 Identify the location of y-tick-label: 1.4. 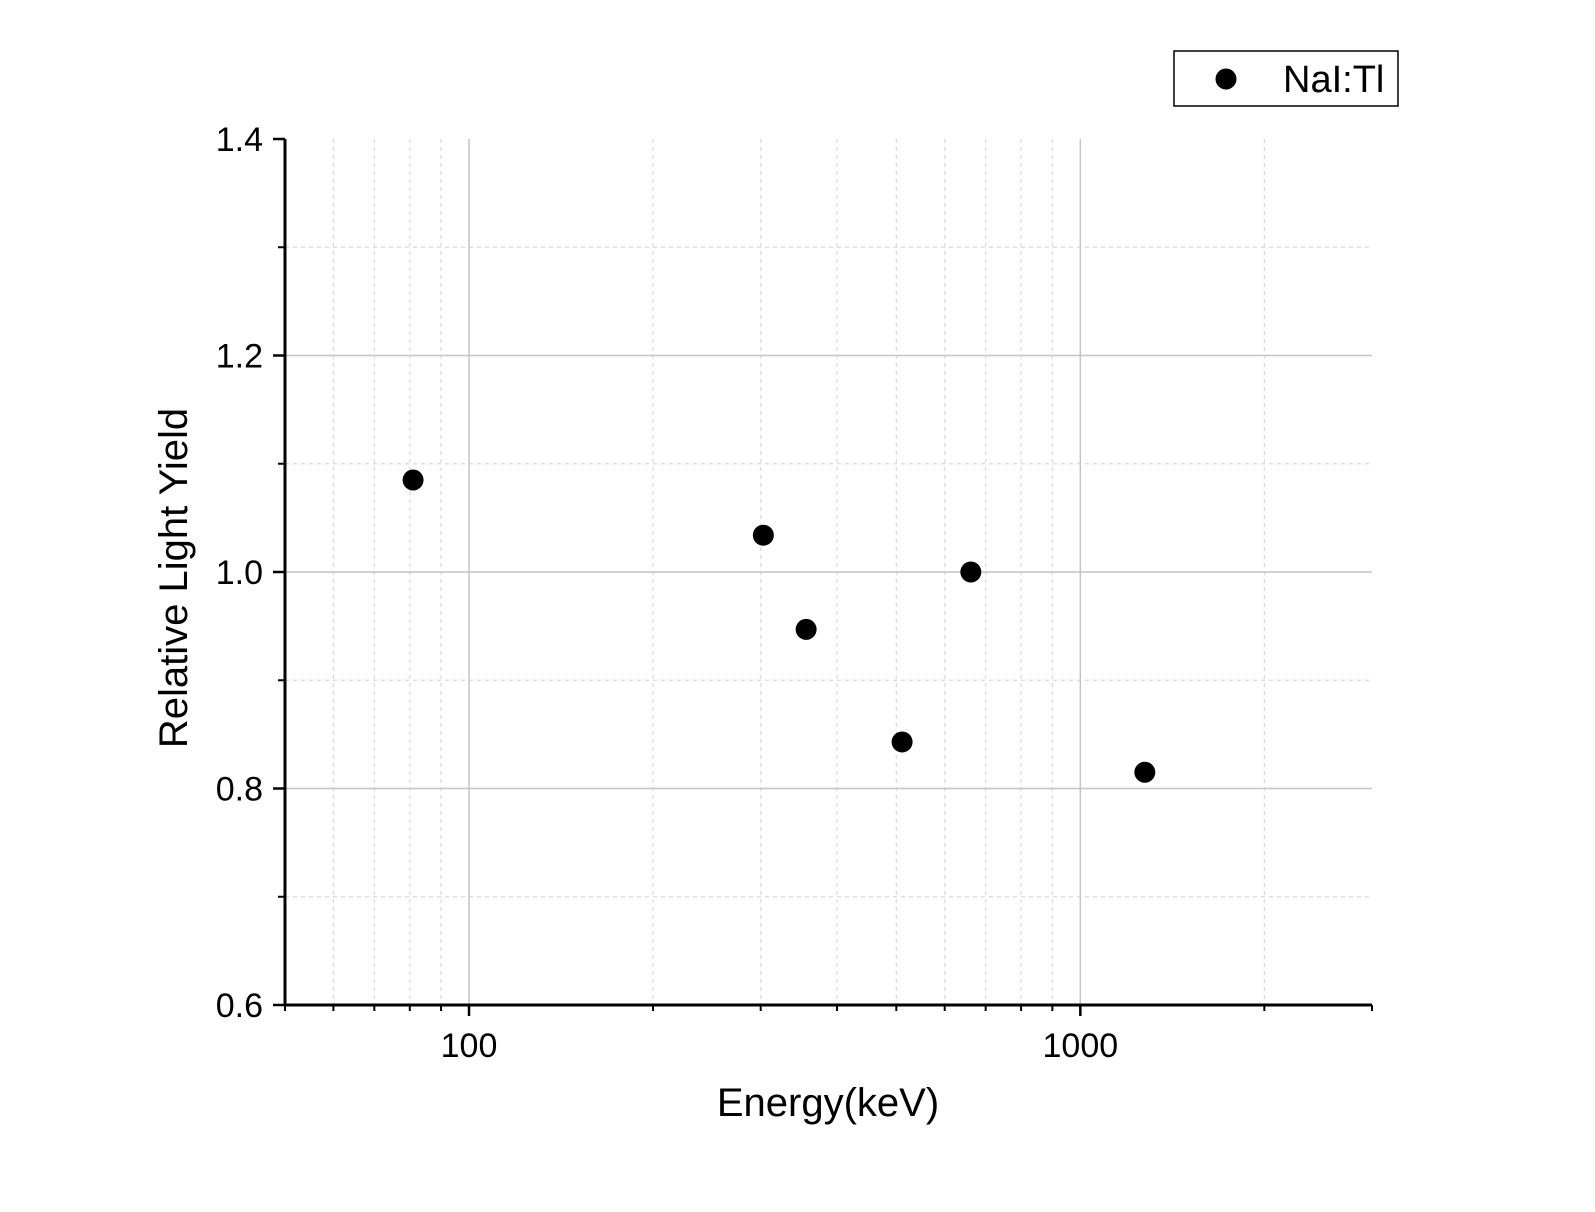
(239, 140).